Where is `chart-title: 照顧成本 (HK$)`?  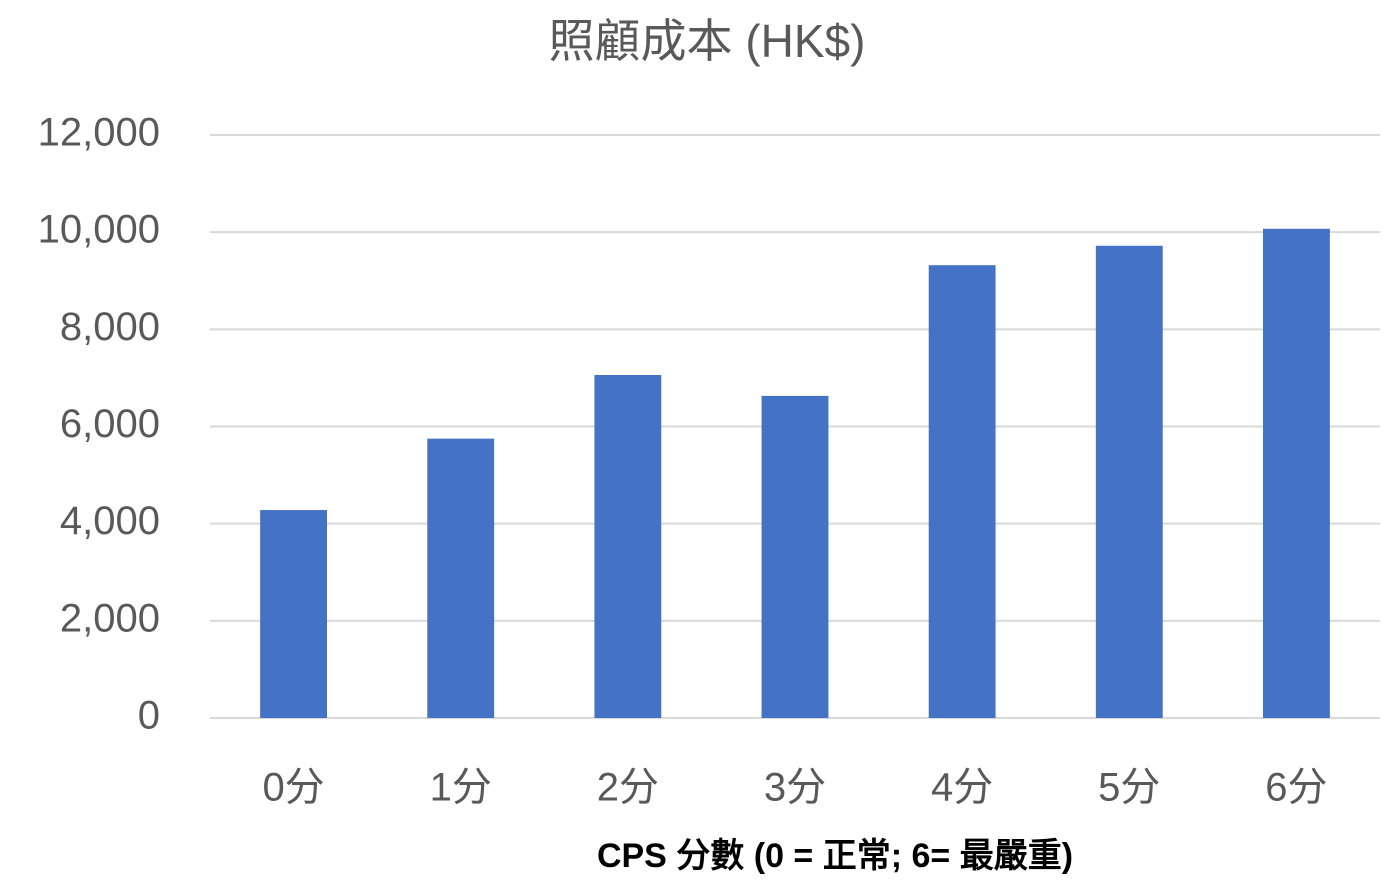
chart-title: 照顧成本 (HK$) is located at coordinates (707, 41).